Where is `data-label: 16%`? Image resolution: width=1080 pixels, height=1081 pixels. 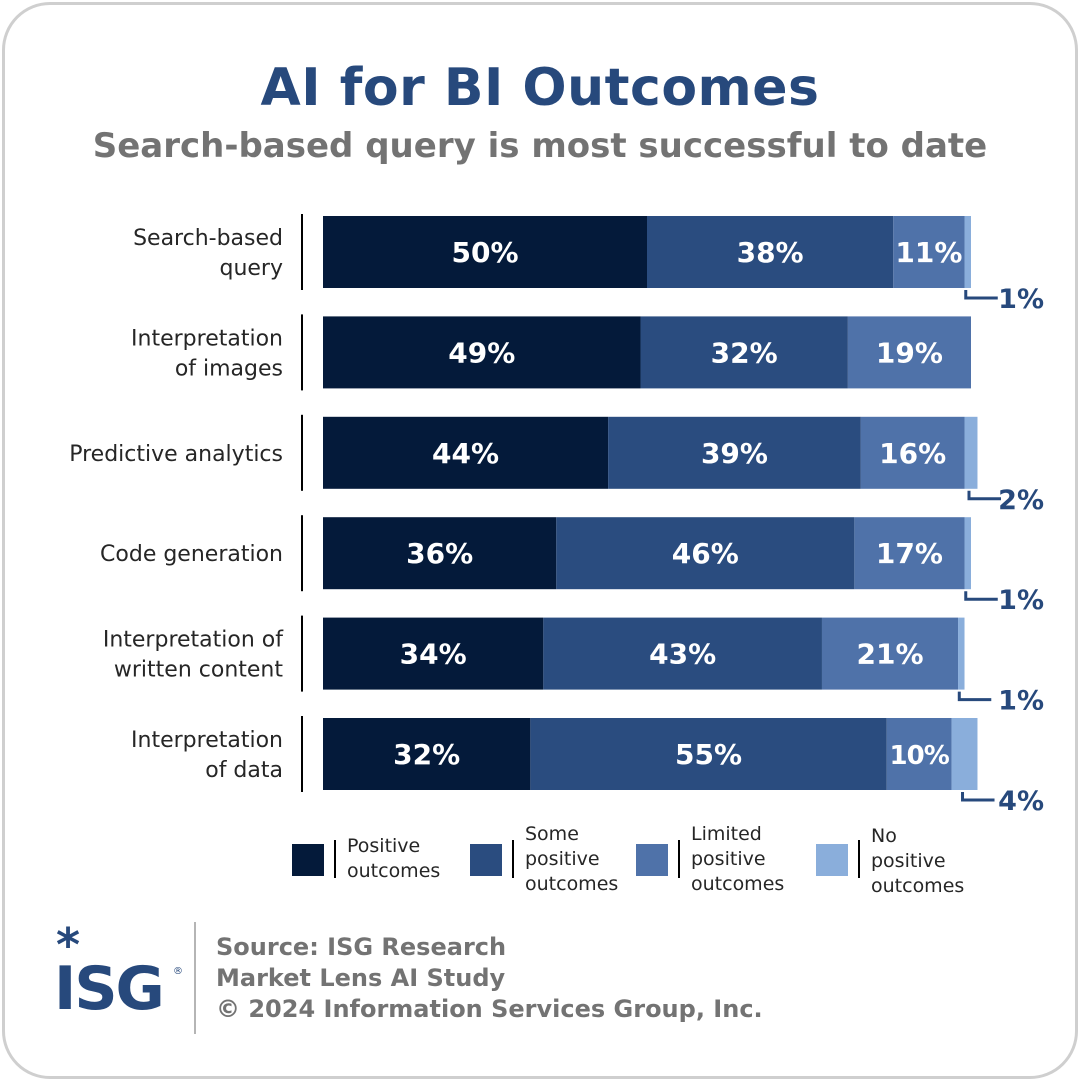
data-label: 16% is located at coordinates (912, 453).